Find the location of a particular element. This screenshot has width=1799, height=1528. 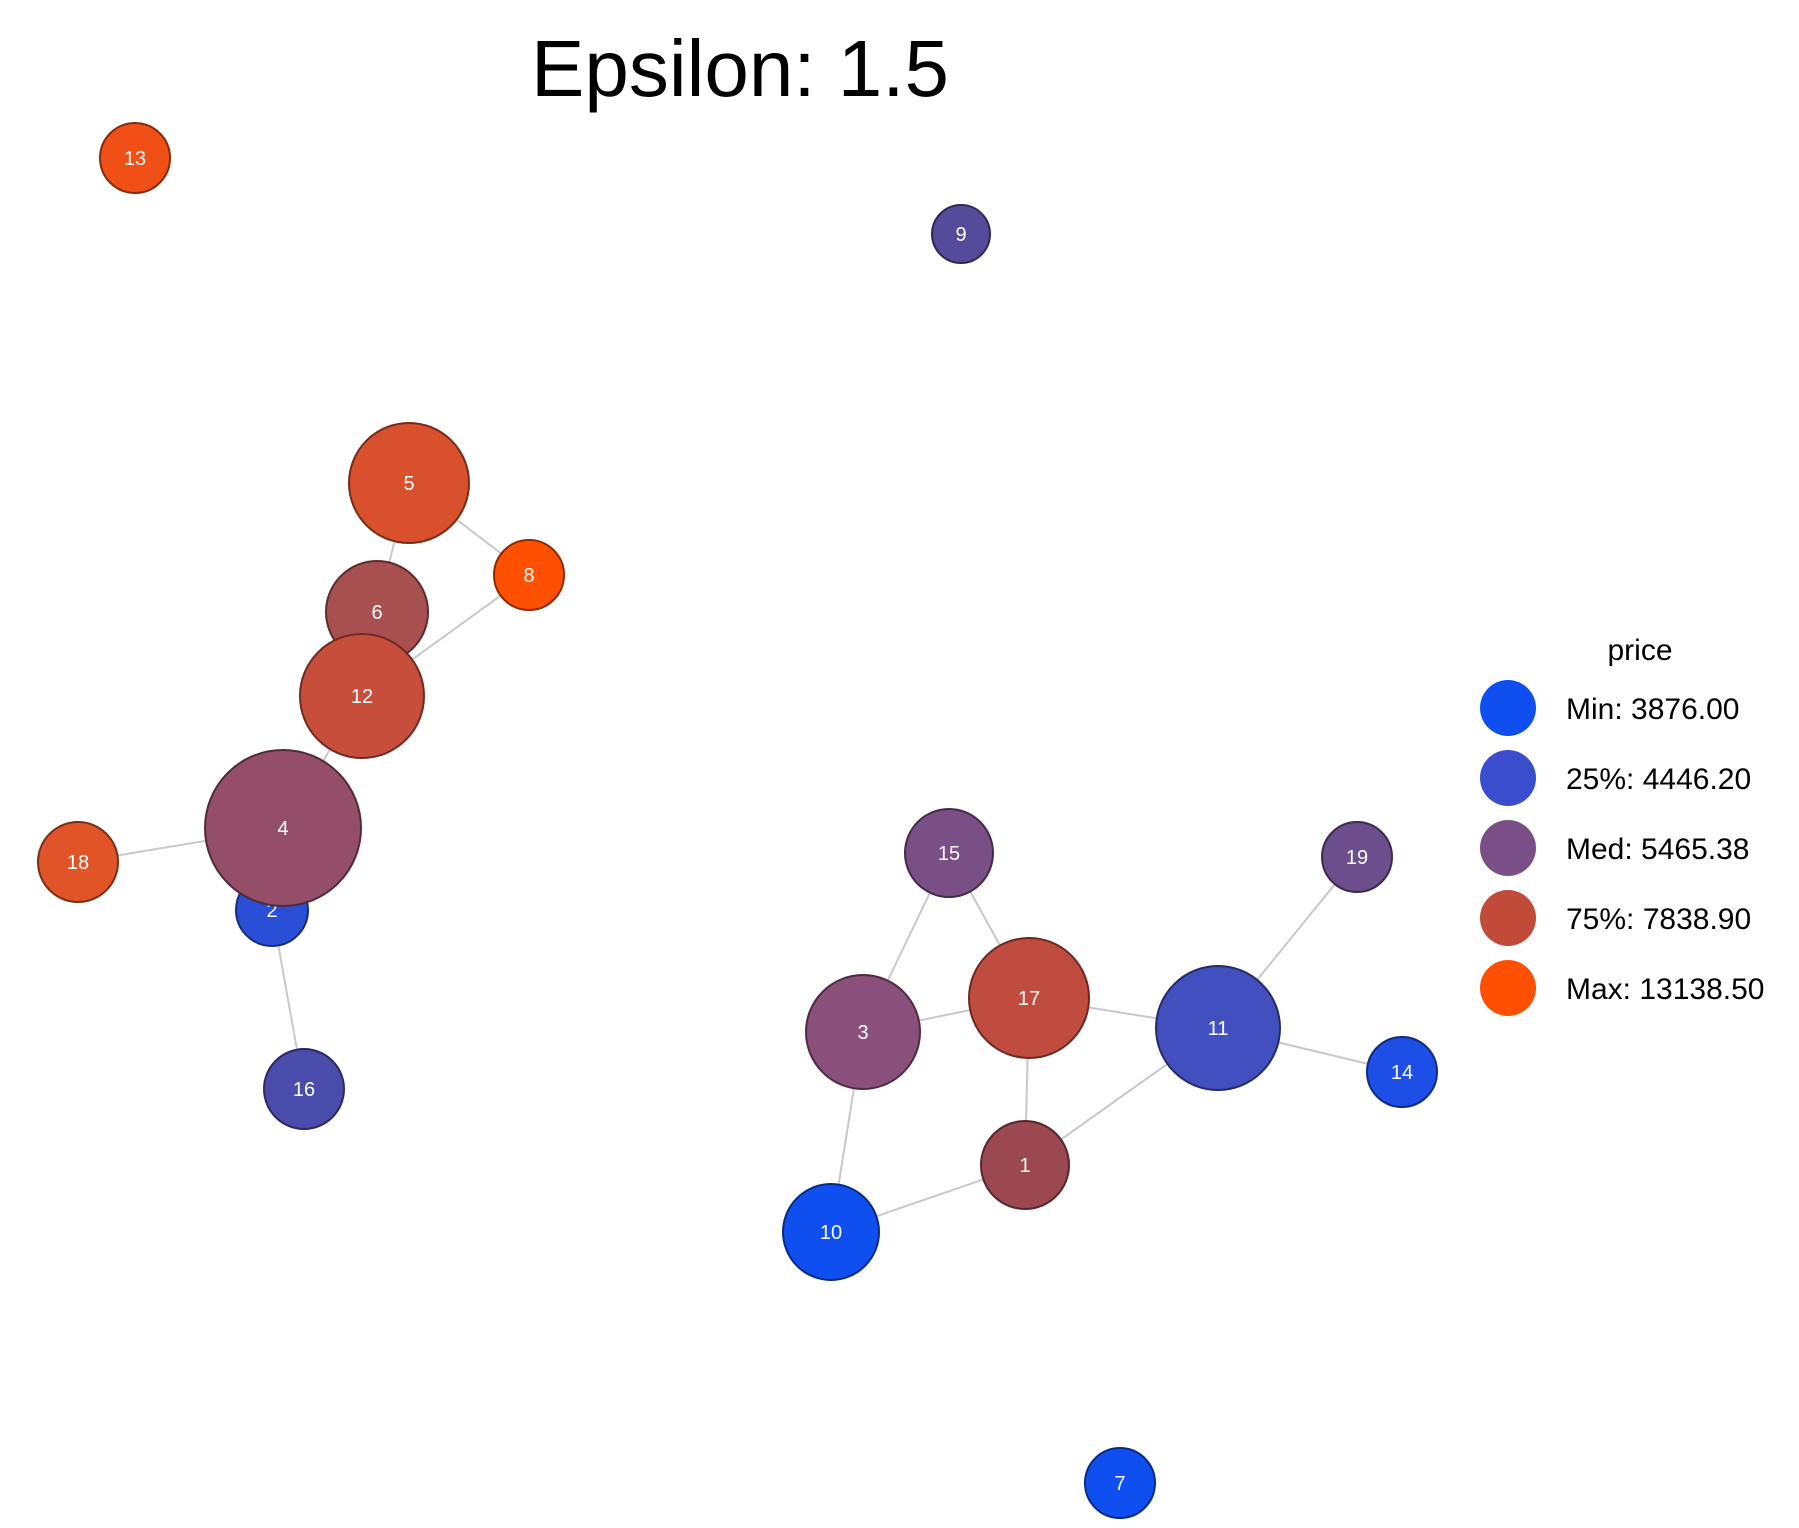

node-11: 11 is located at coordinates (1218, 1028).